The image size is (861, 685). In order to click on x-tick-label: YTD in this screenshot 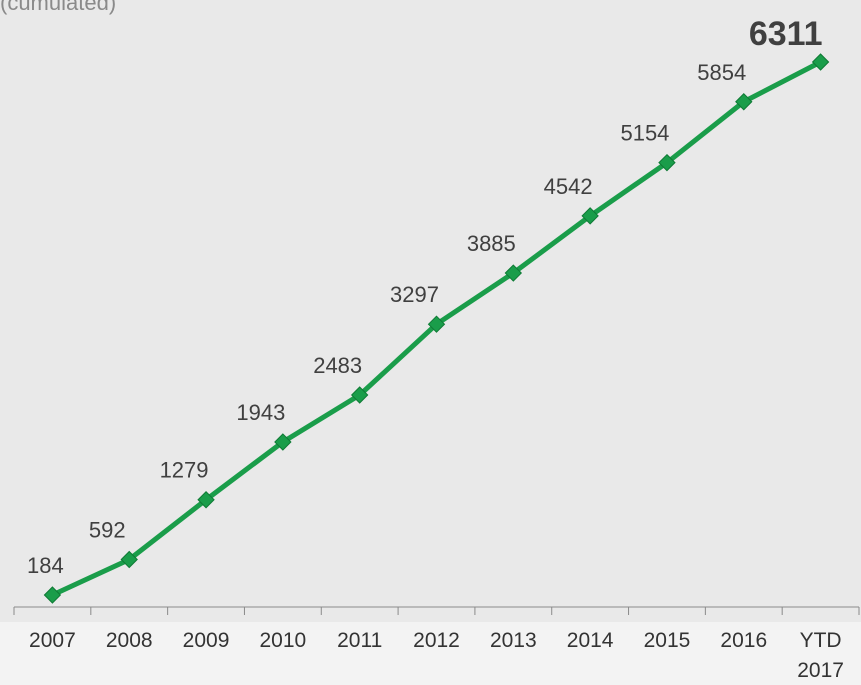, I will do `click(821, 640)`.